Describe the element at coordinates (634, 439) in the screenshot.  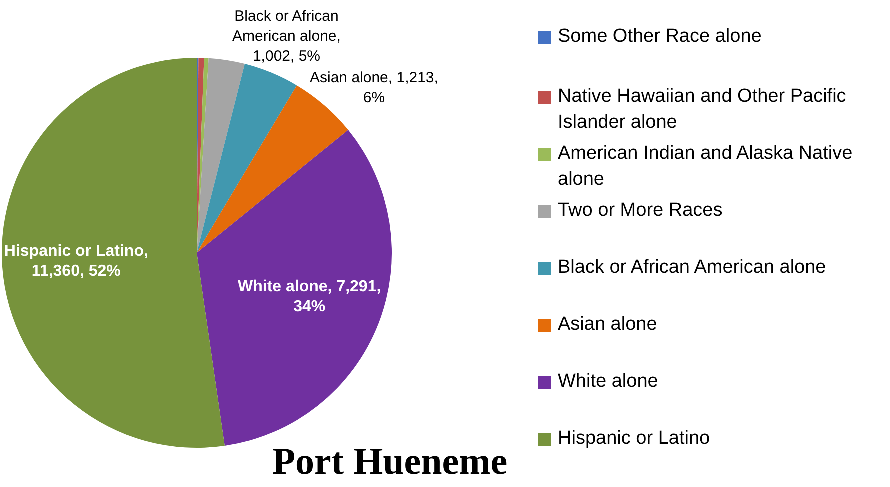
I see `legend-label: Hispanic or Latino` at that location.